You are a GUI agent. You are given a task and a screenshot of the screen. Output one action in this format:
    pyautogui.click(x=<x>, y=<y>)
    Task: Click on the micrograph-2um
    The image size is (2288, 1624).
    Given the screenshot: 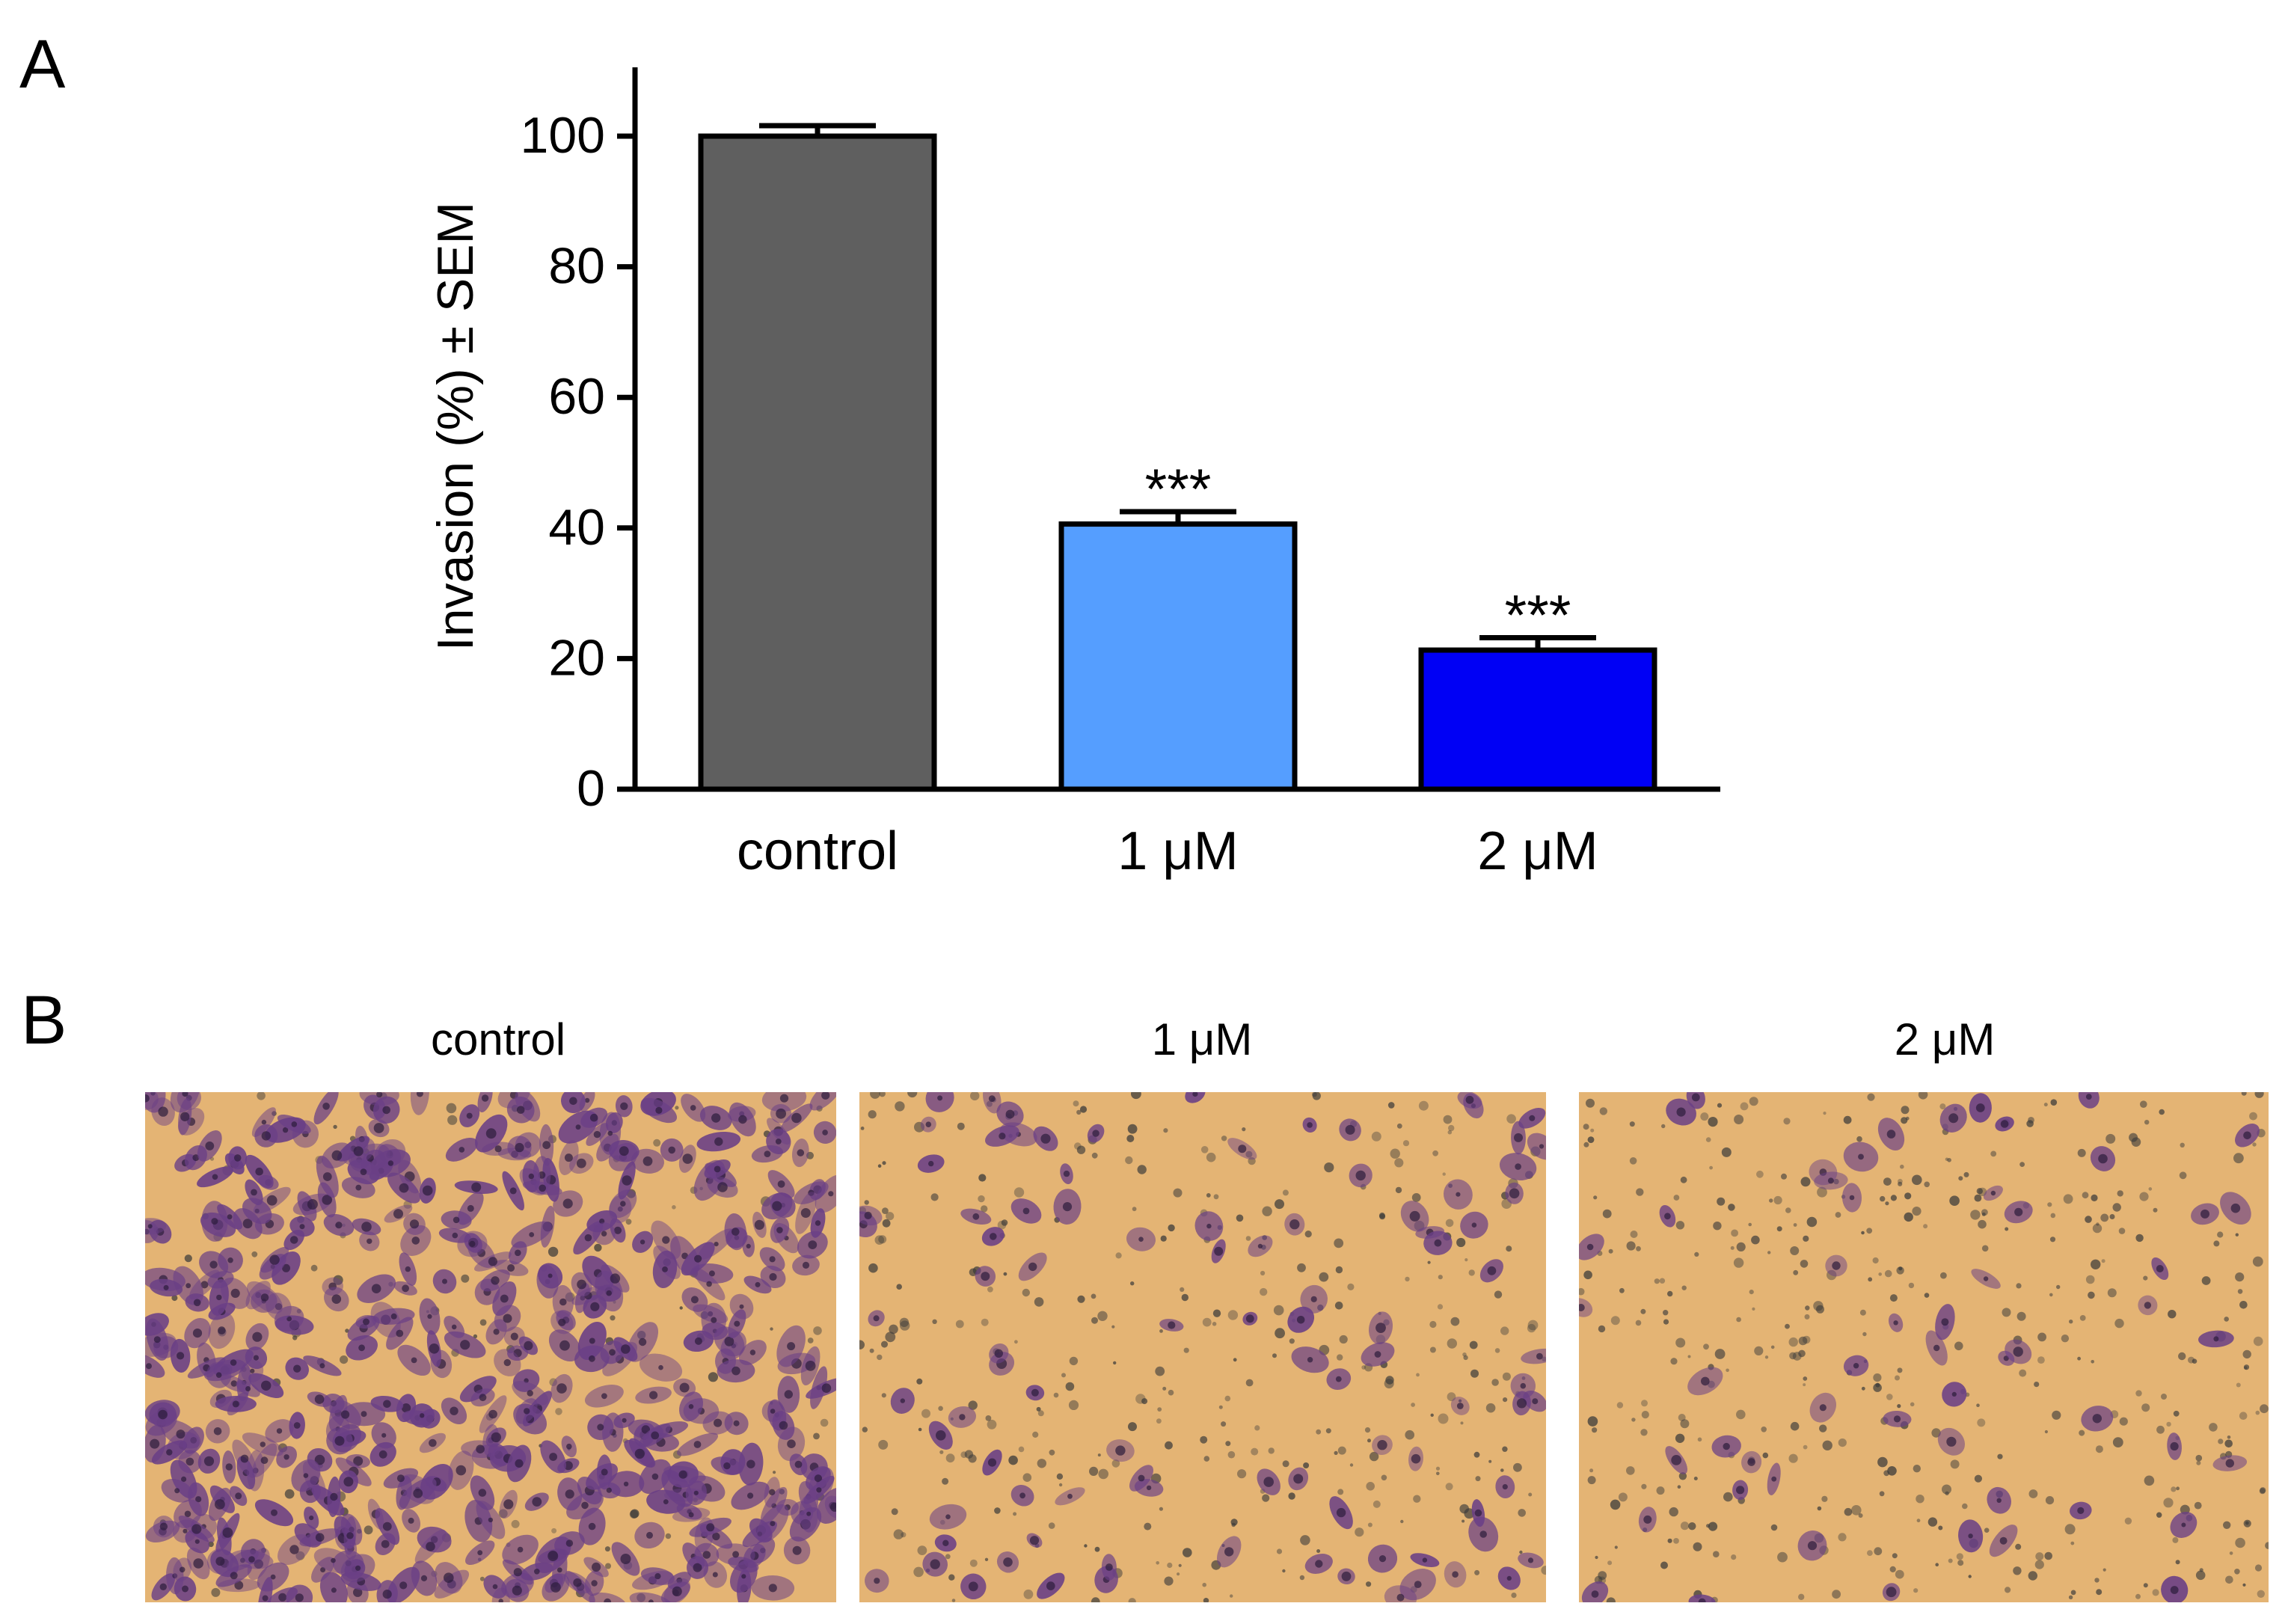 What is the action you would take?
    pyautogui.click(x=1924, y=1347)
    